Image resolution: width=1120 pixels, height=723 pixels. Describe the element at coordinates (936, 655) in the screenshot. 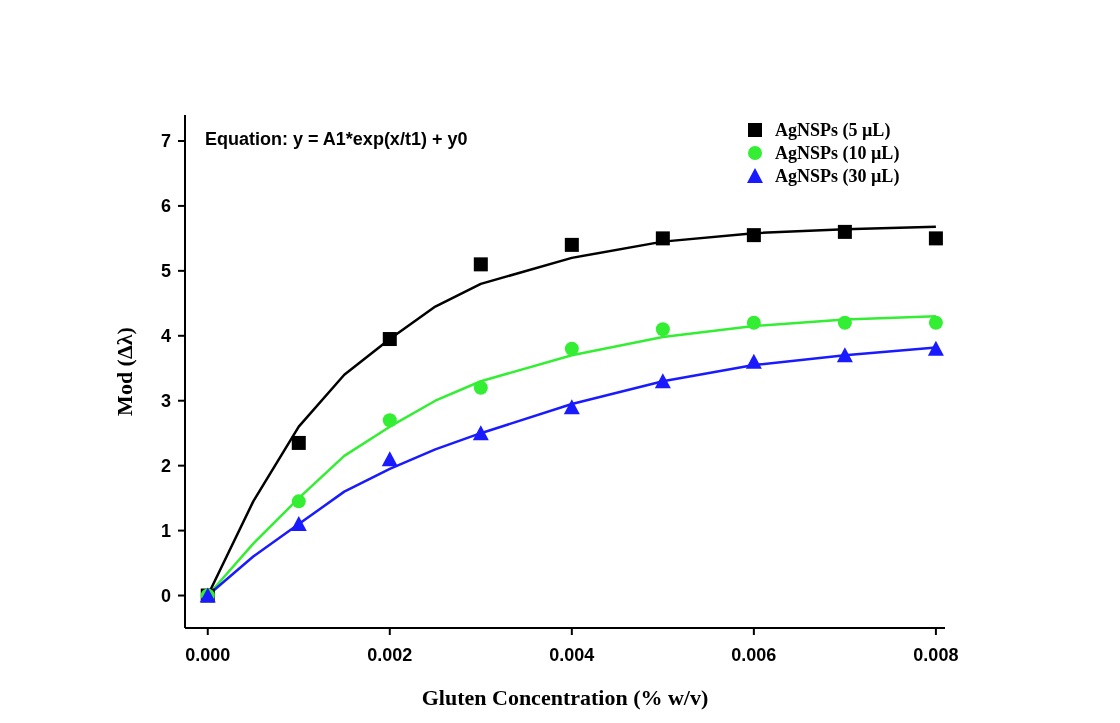

I see `x-tick-label: 0.008` at that location.